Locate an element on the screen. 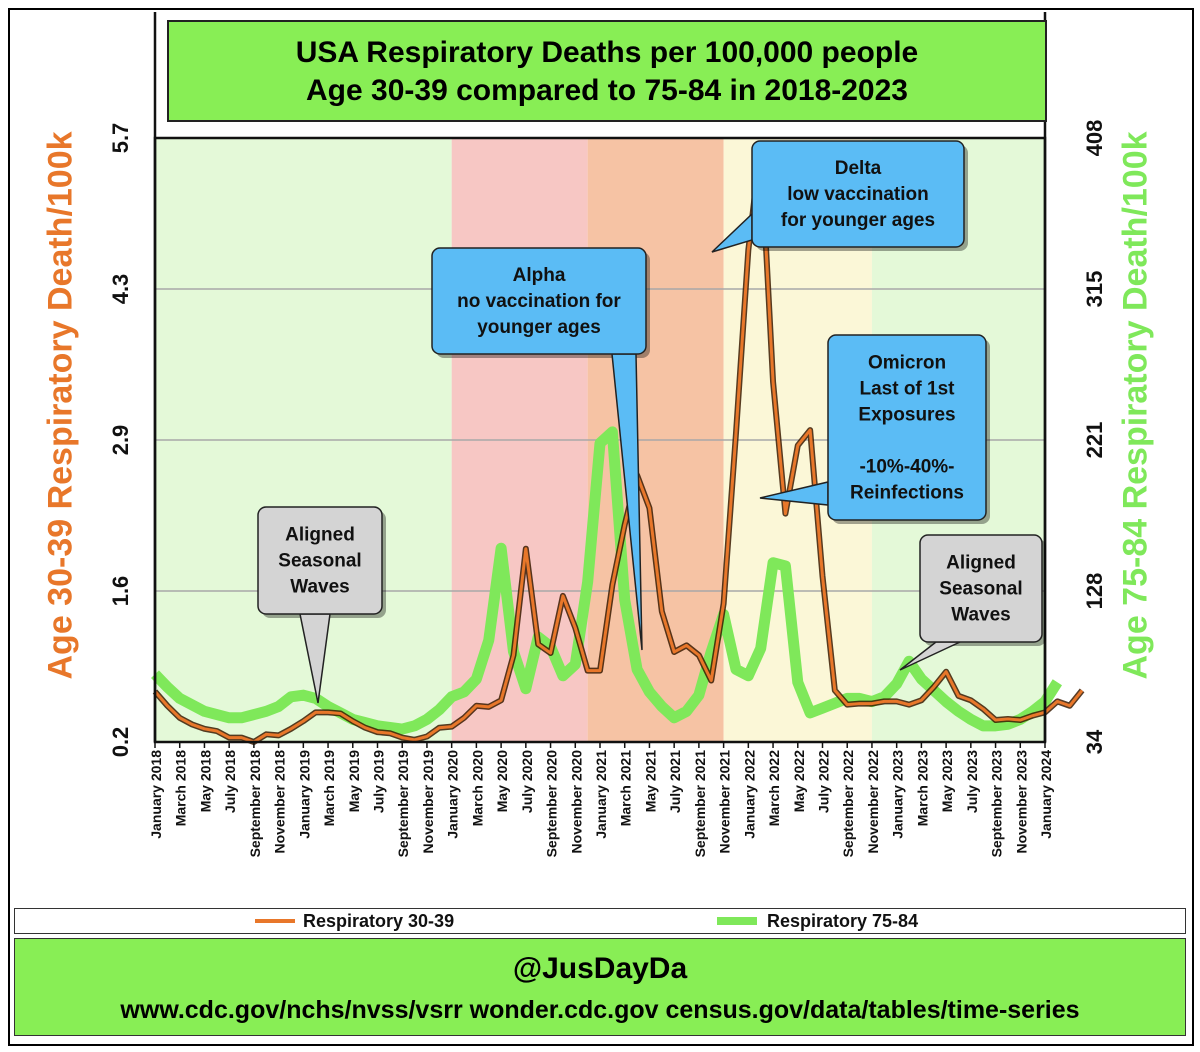  x-tick-label: November 2019 is located at coordinates (428, 802).